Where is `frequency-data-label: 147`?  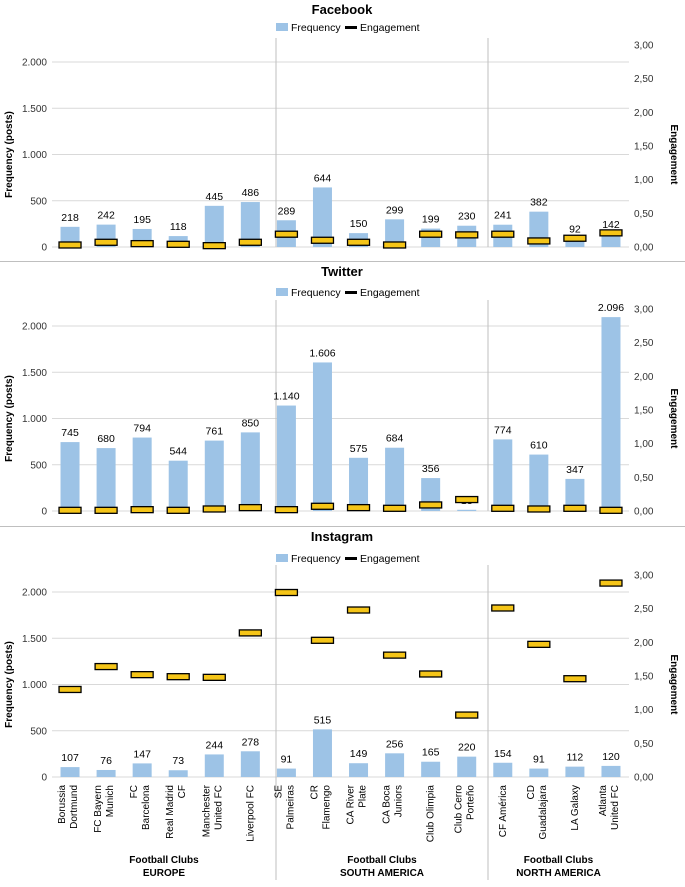 frequency-data-label: 147 is located at coordinates (142, 754).